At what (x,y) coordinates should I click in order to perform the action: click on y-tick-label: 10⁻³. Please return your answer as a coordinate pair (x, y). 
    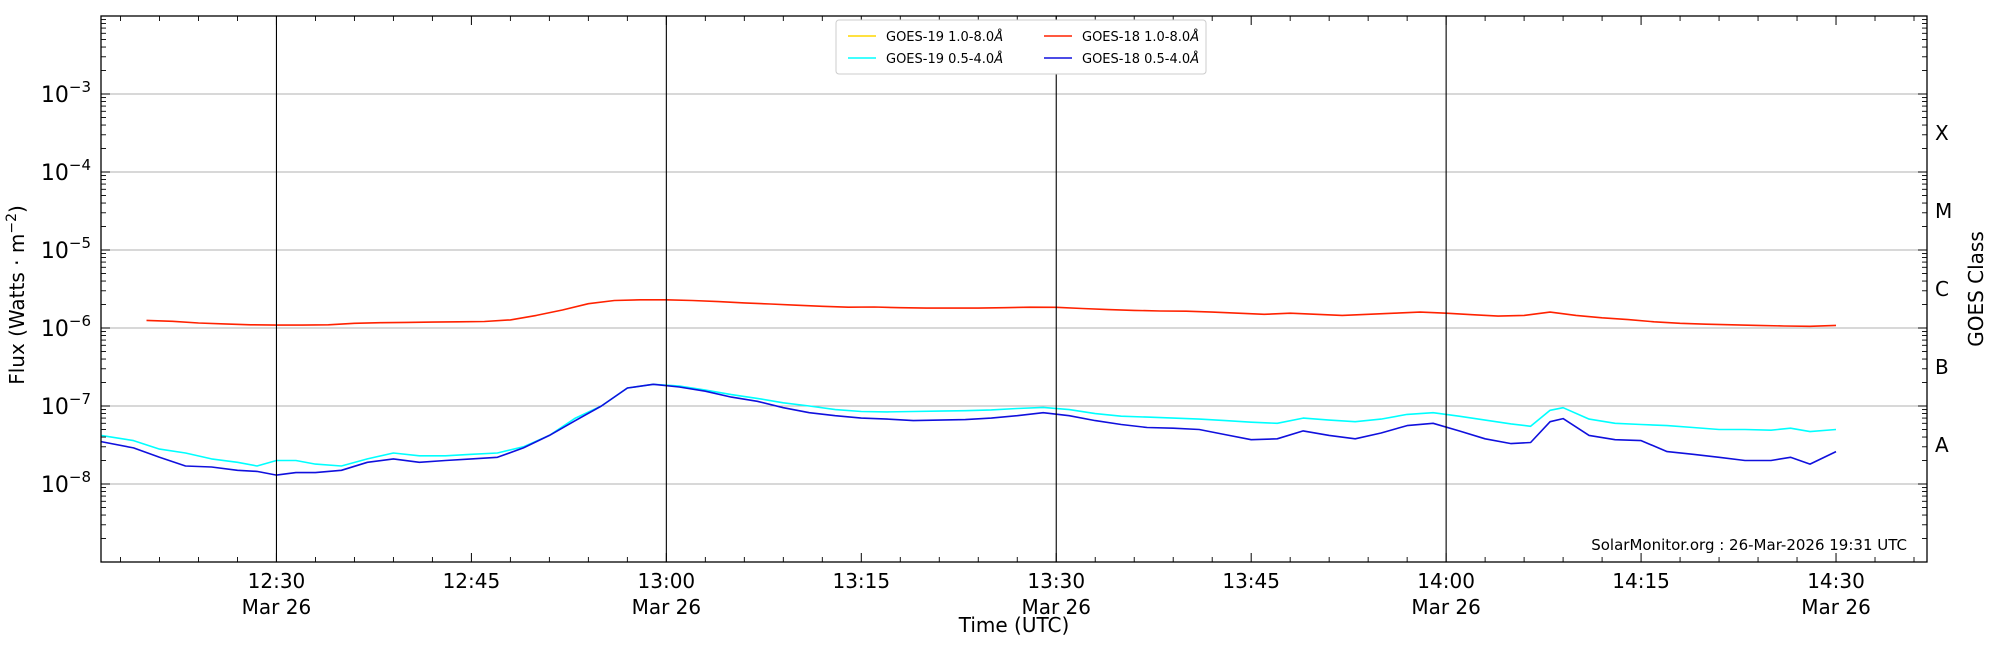
    Looking at the image, I should click on (66, 93).